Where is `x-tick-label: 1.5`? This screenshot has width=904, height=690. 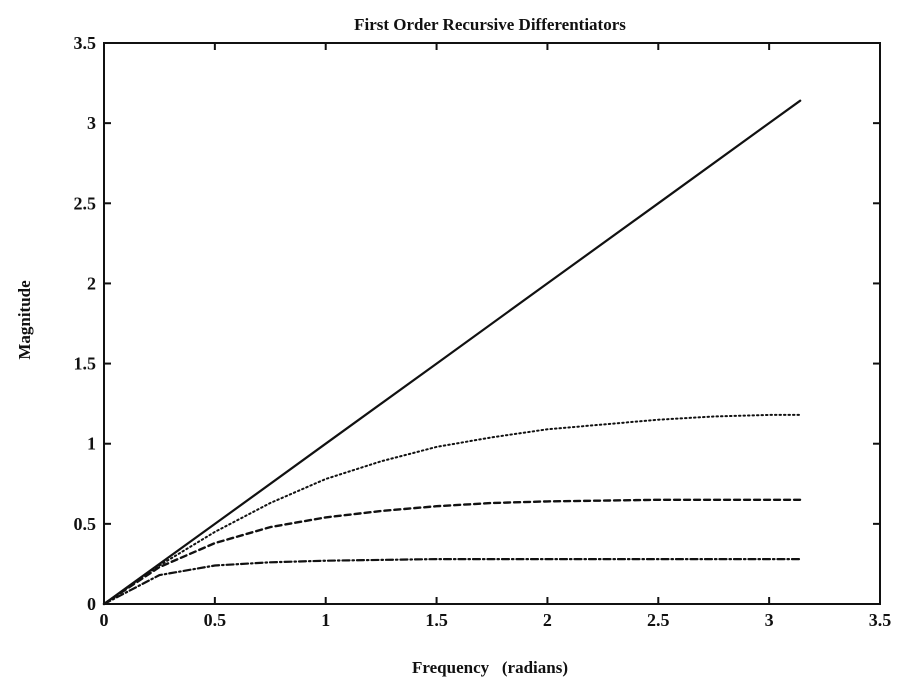
x-tick-label: 1.5 is located at coordinates (436, 620).